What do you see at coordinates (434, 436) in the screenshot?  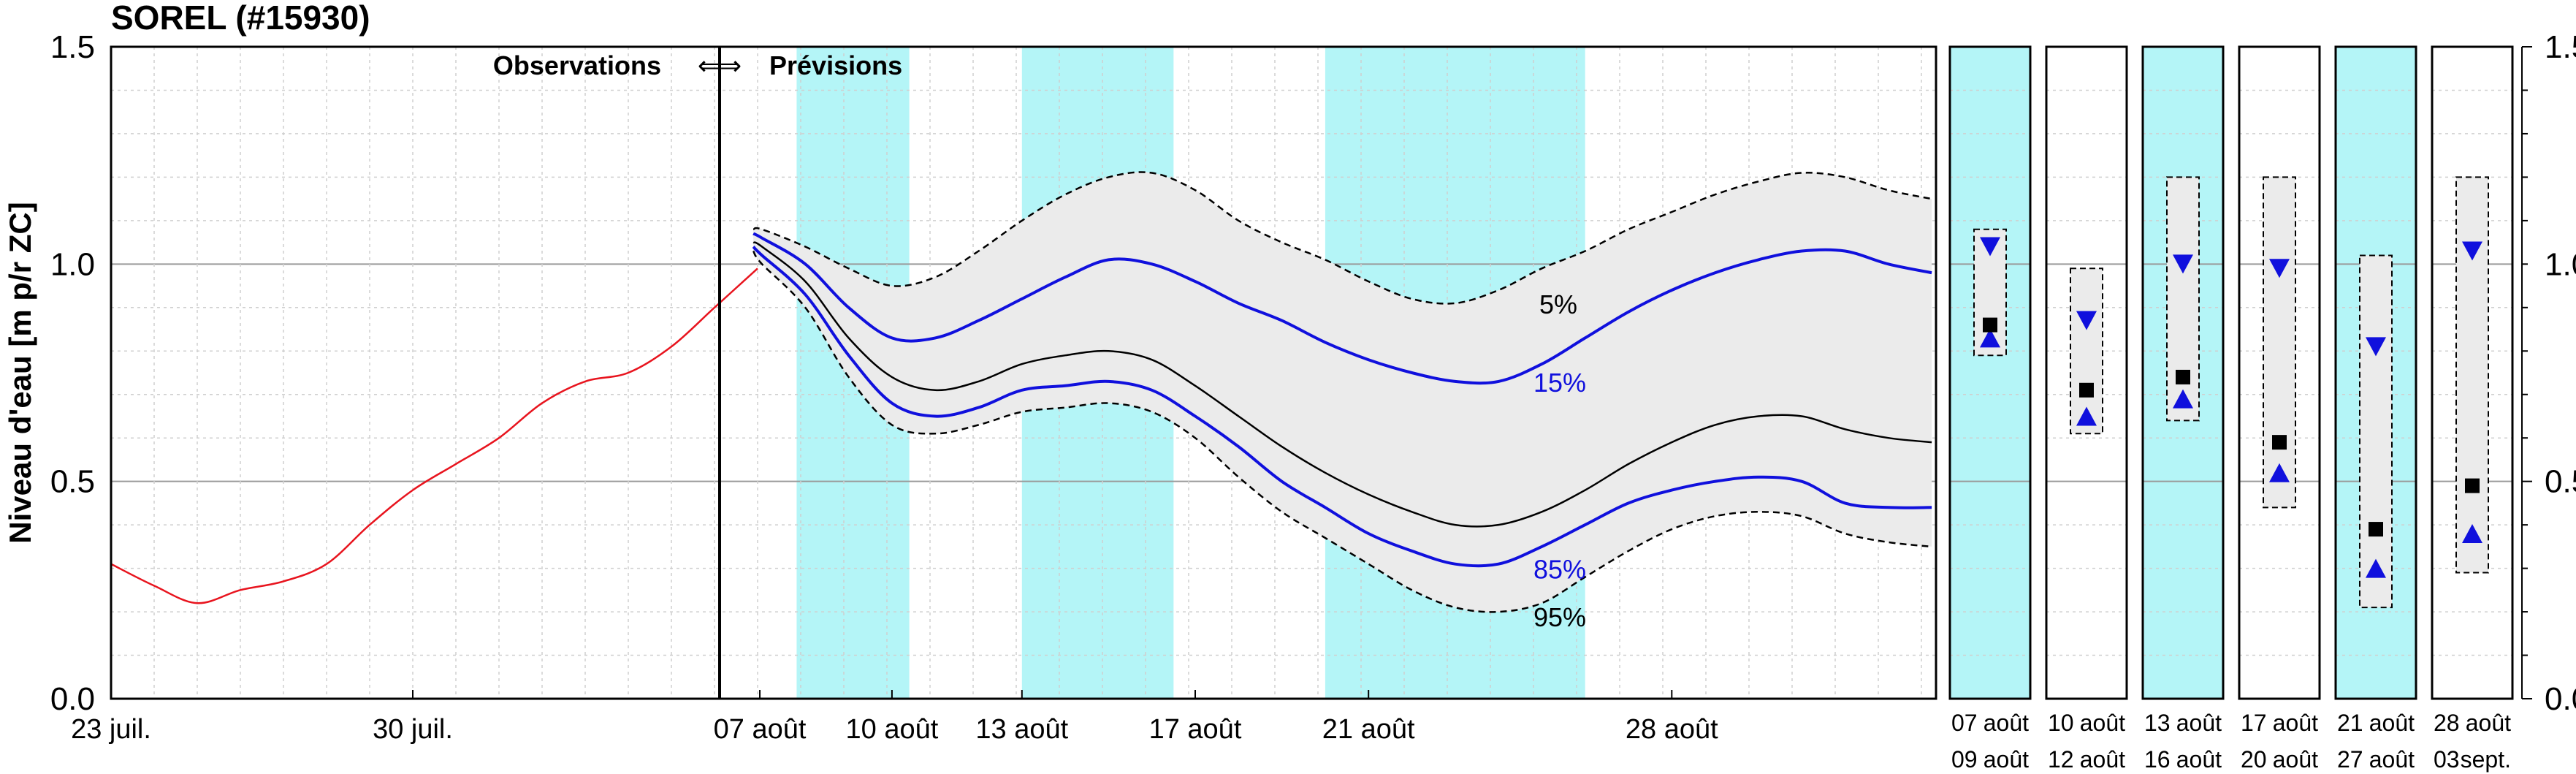 I see `series-line-observed` at bounding box center [434, 436].